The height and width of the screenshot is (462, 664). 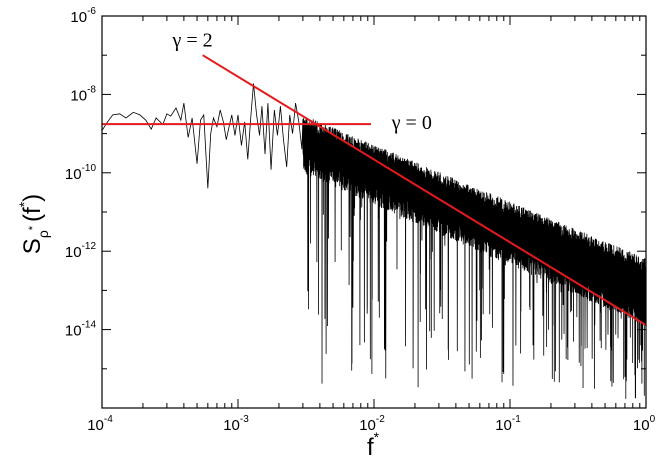 What do you see at coordinates (372, 424) in the screenshot?
I see `x-tick-label: 10⁻²` at bounding box center [372, 424].